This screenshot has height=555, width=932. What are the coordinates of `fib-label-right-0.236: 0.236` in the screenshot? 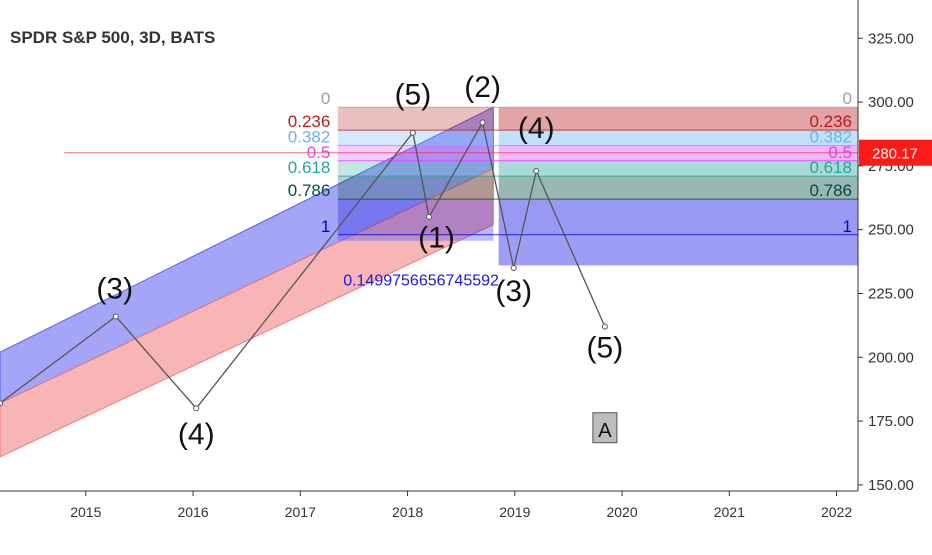 It's located at (830, 121).